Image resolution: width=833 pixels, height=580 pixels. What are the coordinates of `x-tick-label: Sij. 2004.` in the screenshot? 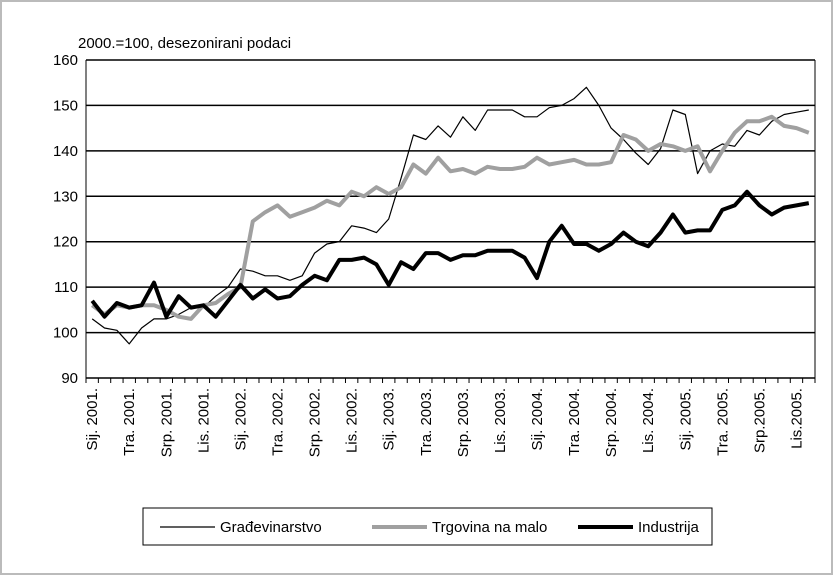 It's located at (537, 419).